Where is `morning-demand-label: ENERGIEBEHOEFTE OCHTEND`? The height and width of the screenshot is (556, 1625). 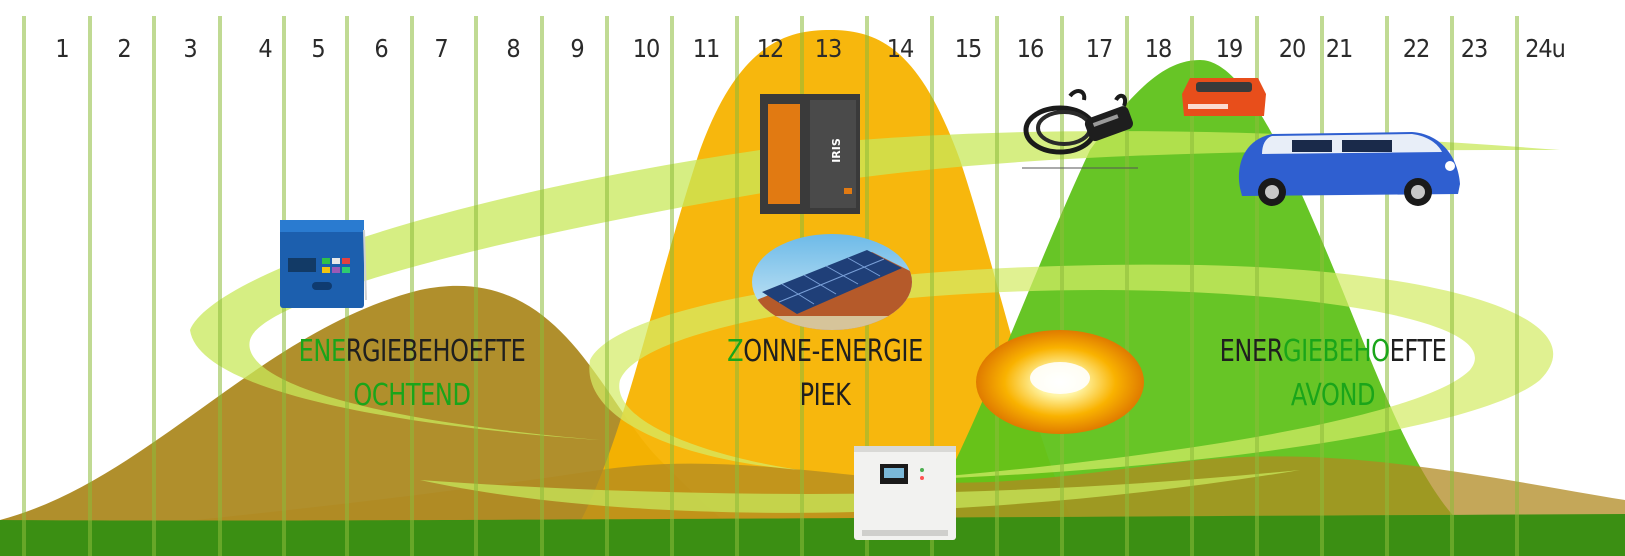
morning-demand-label: ENERGIEBEHOEFTE OCHTEND is located at coordinates (412, 374).